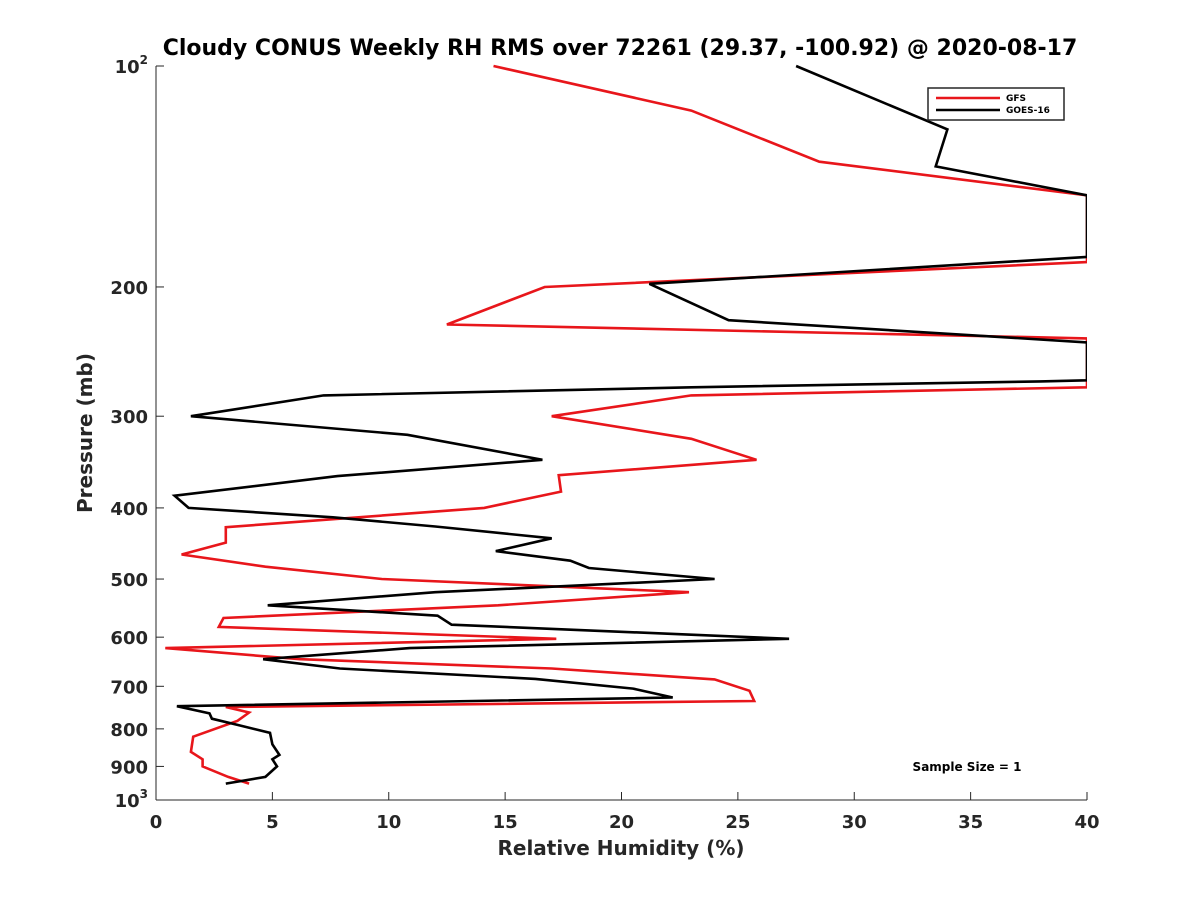 This screenshot has height=900, width=1200. Describe the element at coordinates (1086, 822) in the screenshot. I see `x-tick-label: 40` at that location.